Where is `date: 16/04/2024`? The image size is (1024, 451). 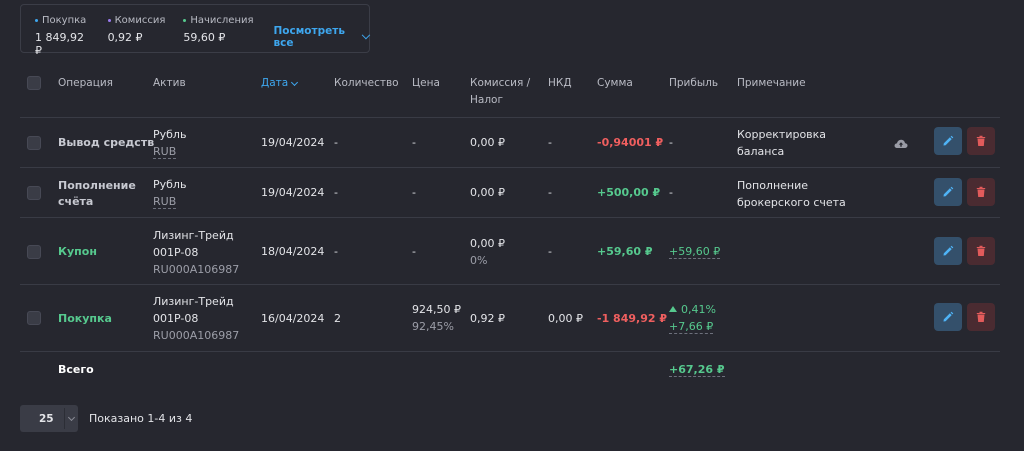
date: 16/04/2024 is located at coordinates (293, 318).